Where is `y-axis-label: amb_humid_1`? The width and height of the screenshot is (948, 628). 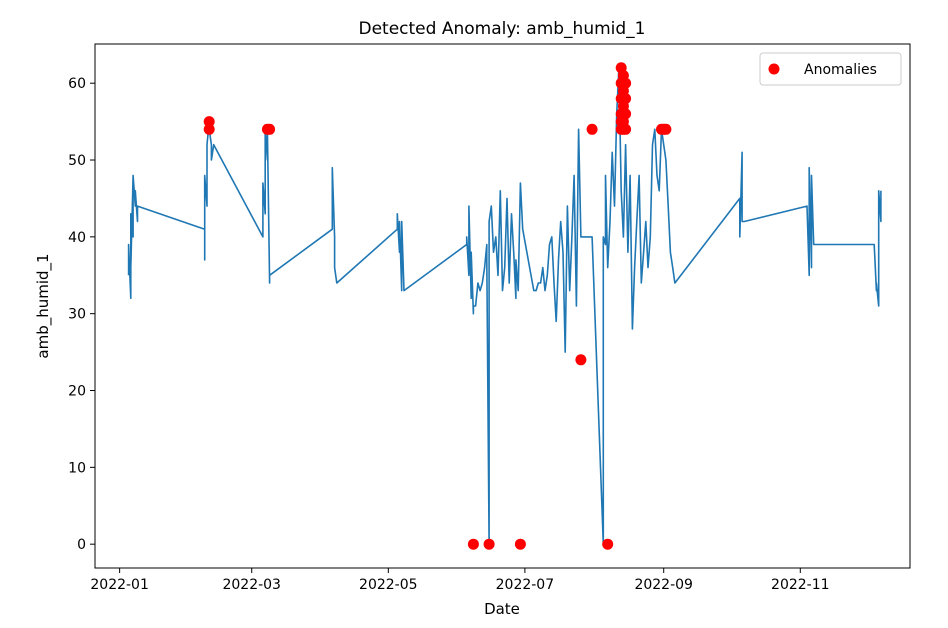 y-axis-label: amb_humid_1 is located at coordinates (43, 305).